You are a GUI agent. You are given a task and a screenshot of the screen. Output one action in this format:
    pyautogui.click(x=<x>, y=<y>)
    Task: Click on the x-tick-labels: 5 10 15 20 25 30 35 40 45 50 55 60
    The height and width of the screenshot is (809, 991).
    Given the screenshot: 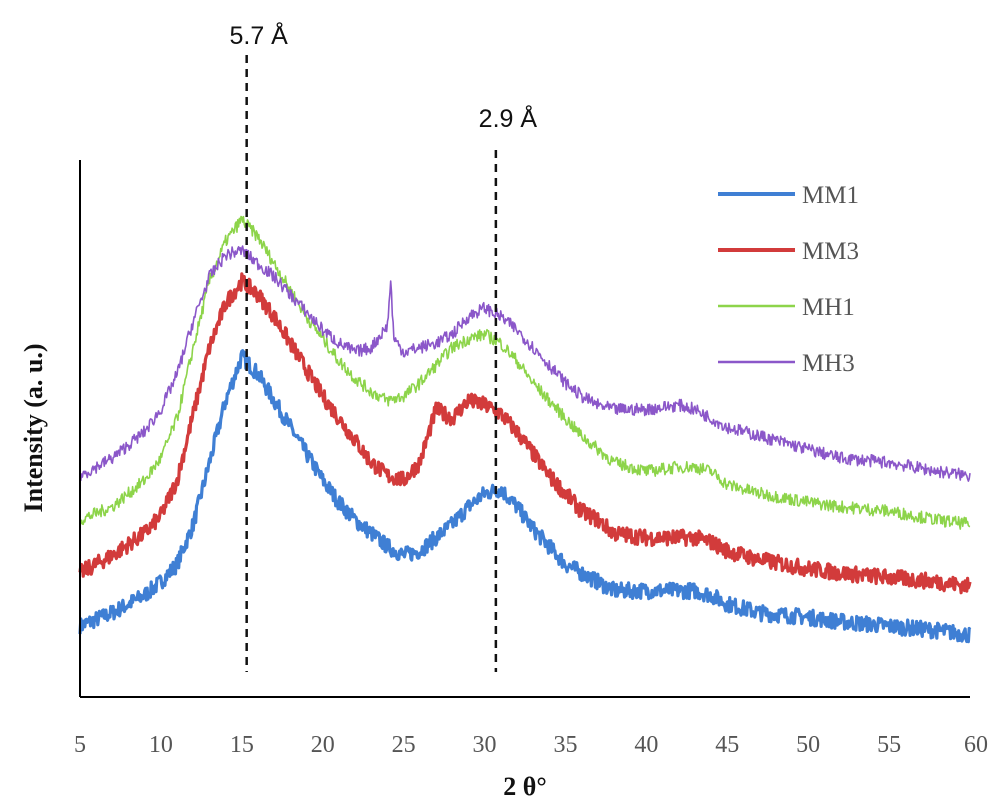 What is the action you would take?
    pyautogui.click(x=531, y=745)
    